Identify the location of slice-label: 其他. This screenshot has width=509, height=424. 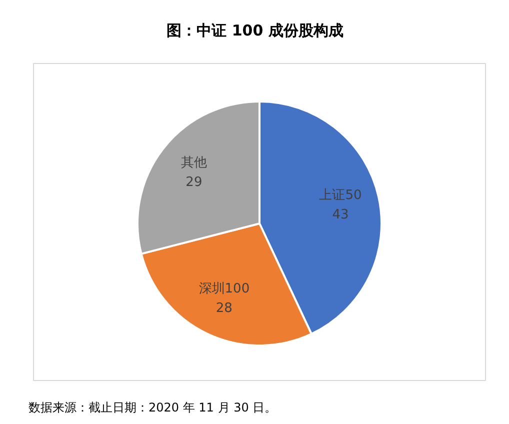
(193, 162).